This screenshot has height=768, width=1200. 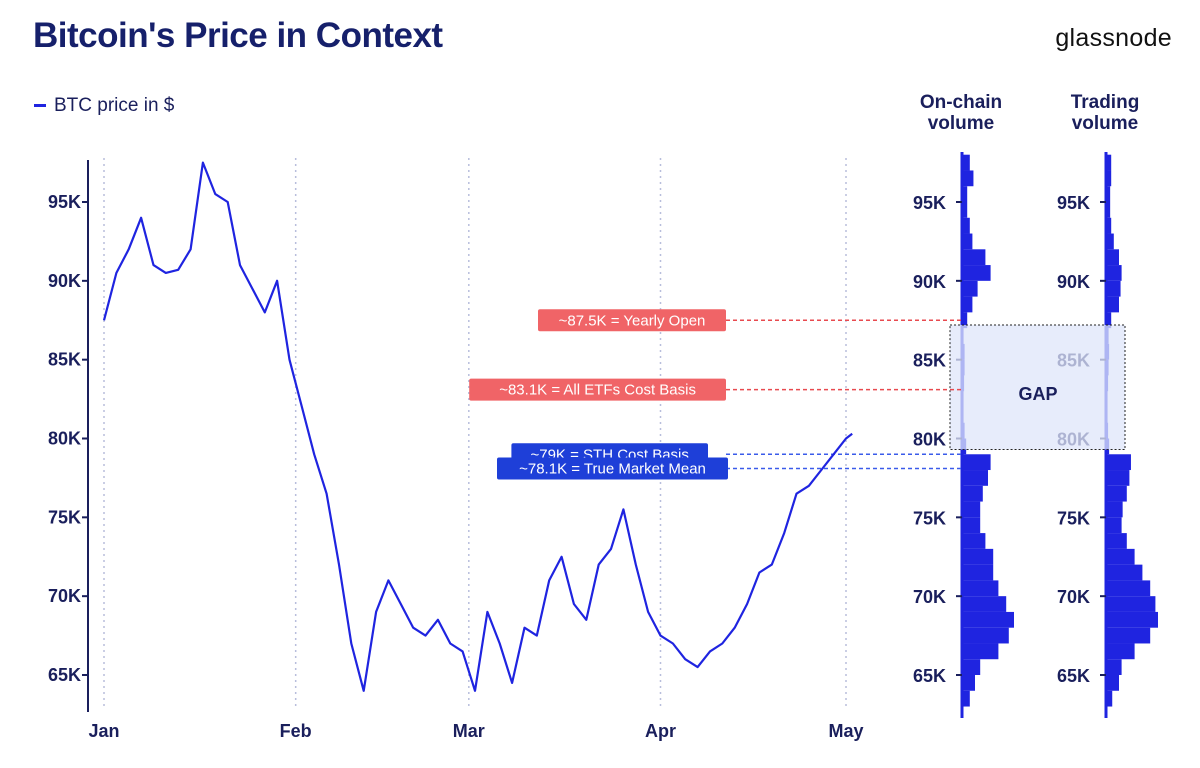 What do you see at coordinates (64, 281) in the screenshot?
I see `y-tick-label: 90K` at bounding box center [64, 281].